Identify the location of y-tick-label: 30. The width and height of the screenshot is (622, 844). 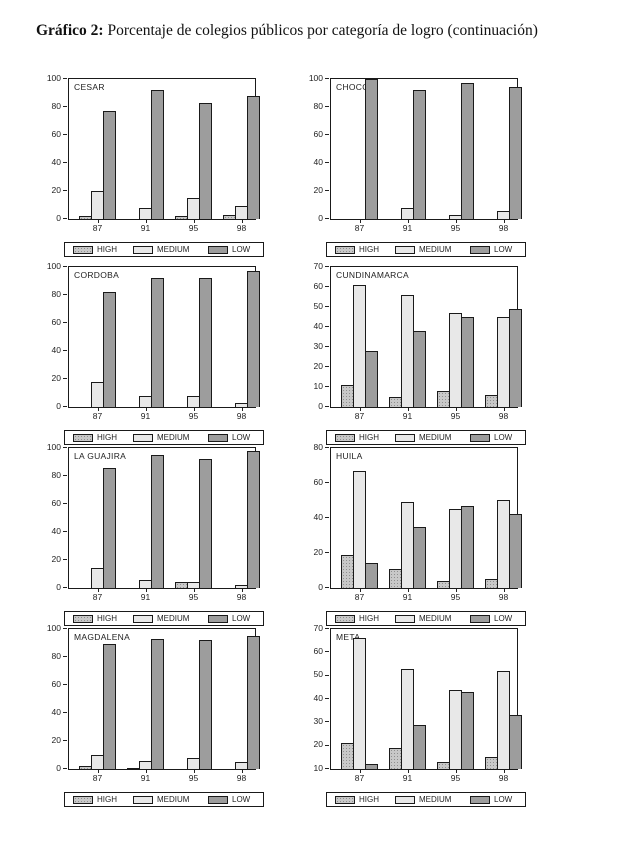
(318, 345).